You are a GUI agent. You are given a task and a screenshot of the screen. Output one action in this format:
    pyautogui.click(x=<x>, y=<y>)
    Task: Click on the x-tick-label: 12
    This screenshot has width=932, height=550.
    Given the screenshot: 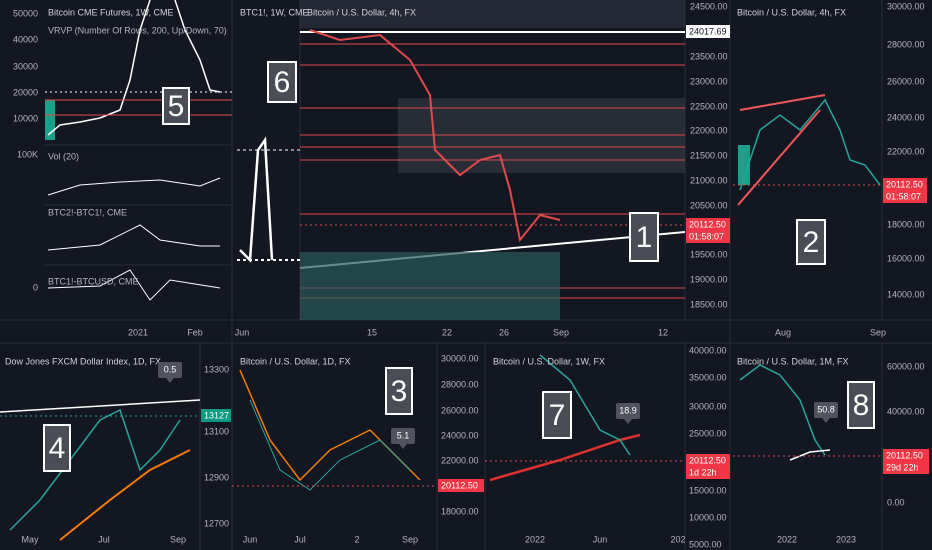 What is the action you would take?
    pyautogui.click(x=663, y=332)
    